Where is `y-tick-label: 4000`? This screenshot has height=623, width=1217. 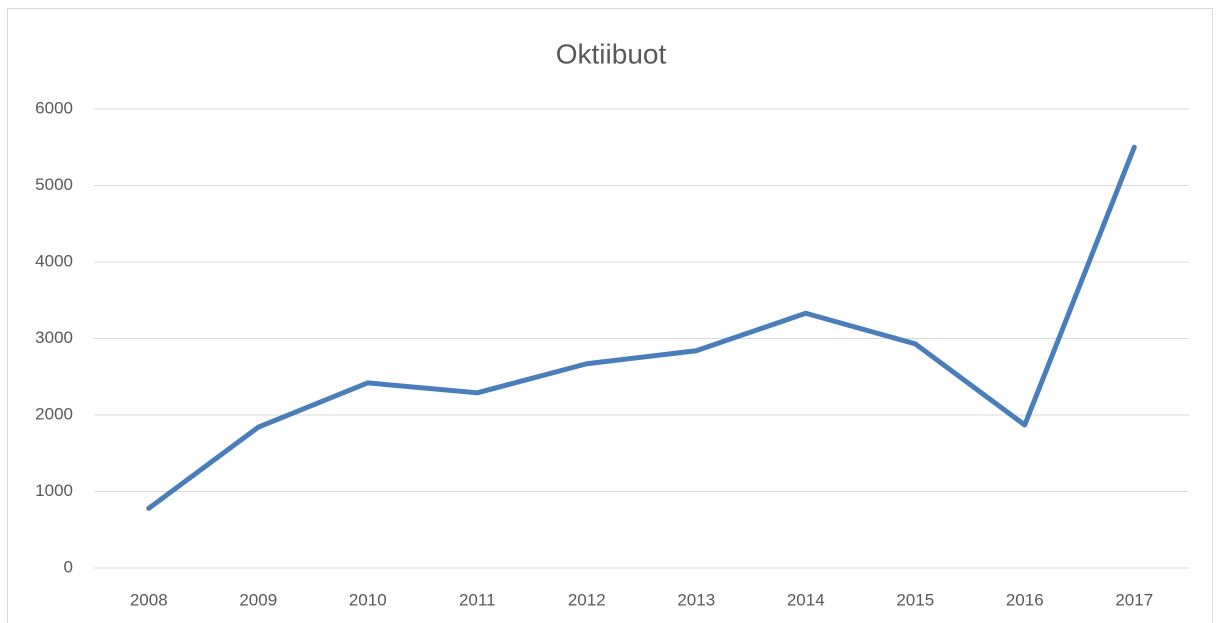 y-tick-label: 4000 is located at coordinates (54, 260).